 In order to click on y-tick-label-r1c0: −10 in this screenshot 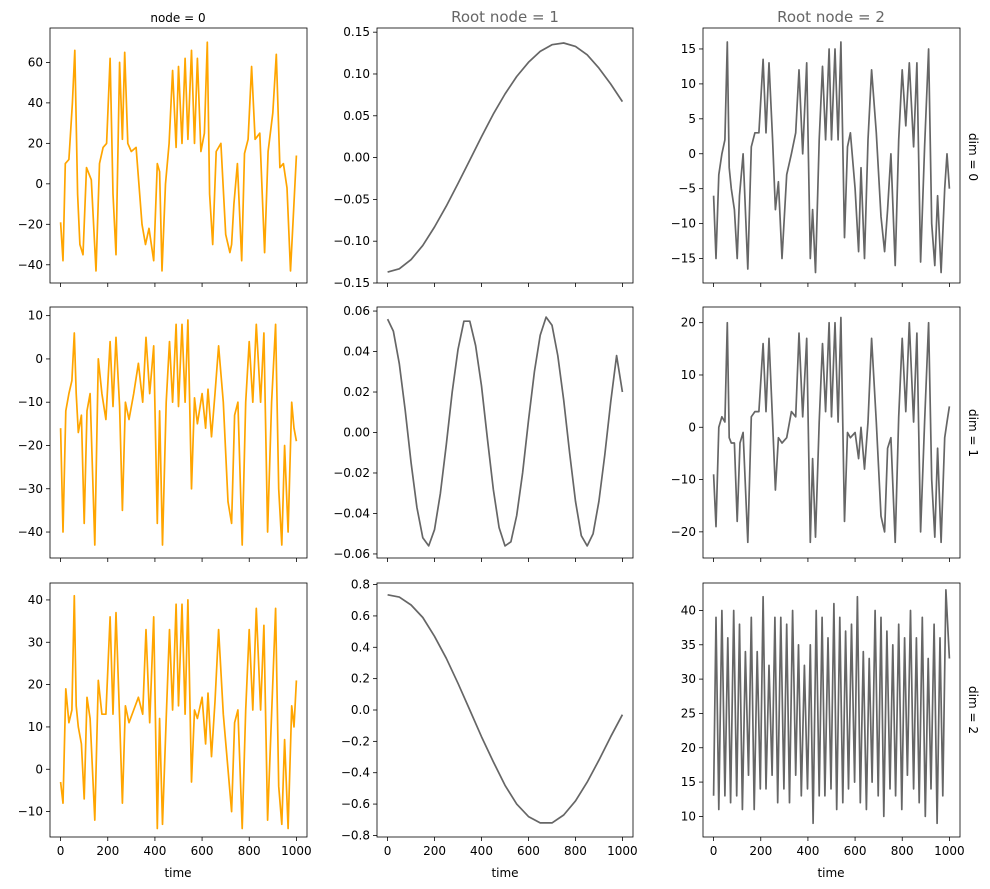, I will do `click(30, 402)`.